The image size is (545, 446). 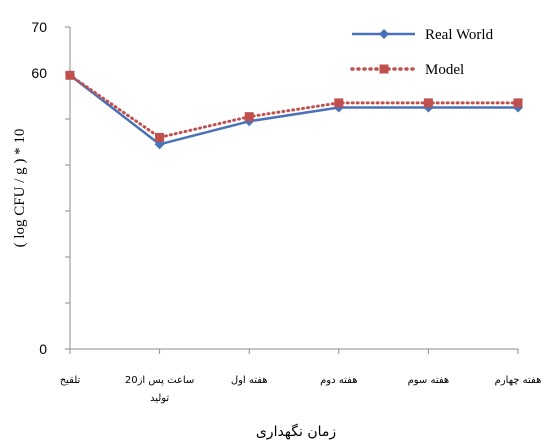 I want to click on y-tick-label: 60, so click(x=39, y=73).